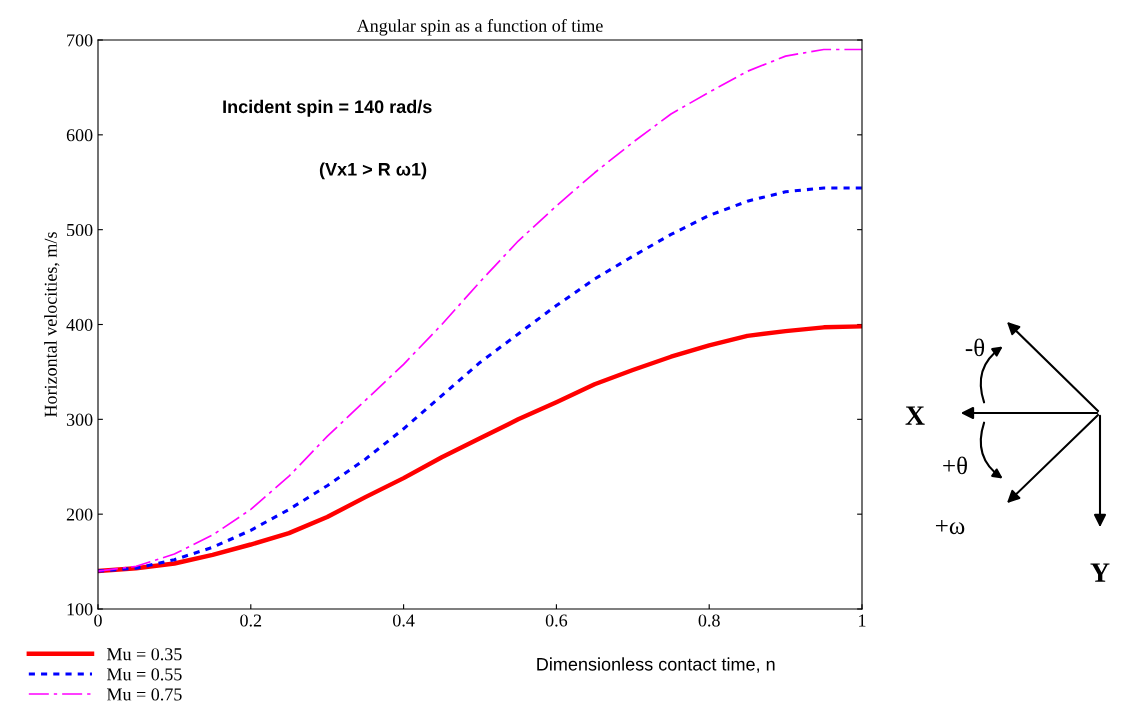 The width and height of the screenshot is (1123, 721). Describe the element at coordinates (955, 465) in the screenshot. I see `text: +θ` at that location.